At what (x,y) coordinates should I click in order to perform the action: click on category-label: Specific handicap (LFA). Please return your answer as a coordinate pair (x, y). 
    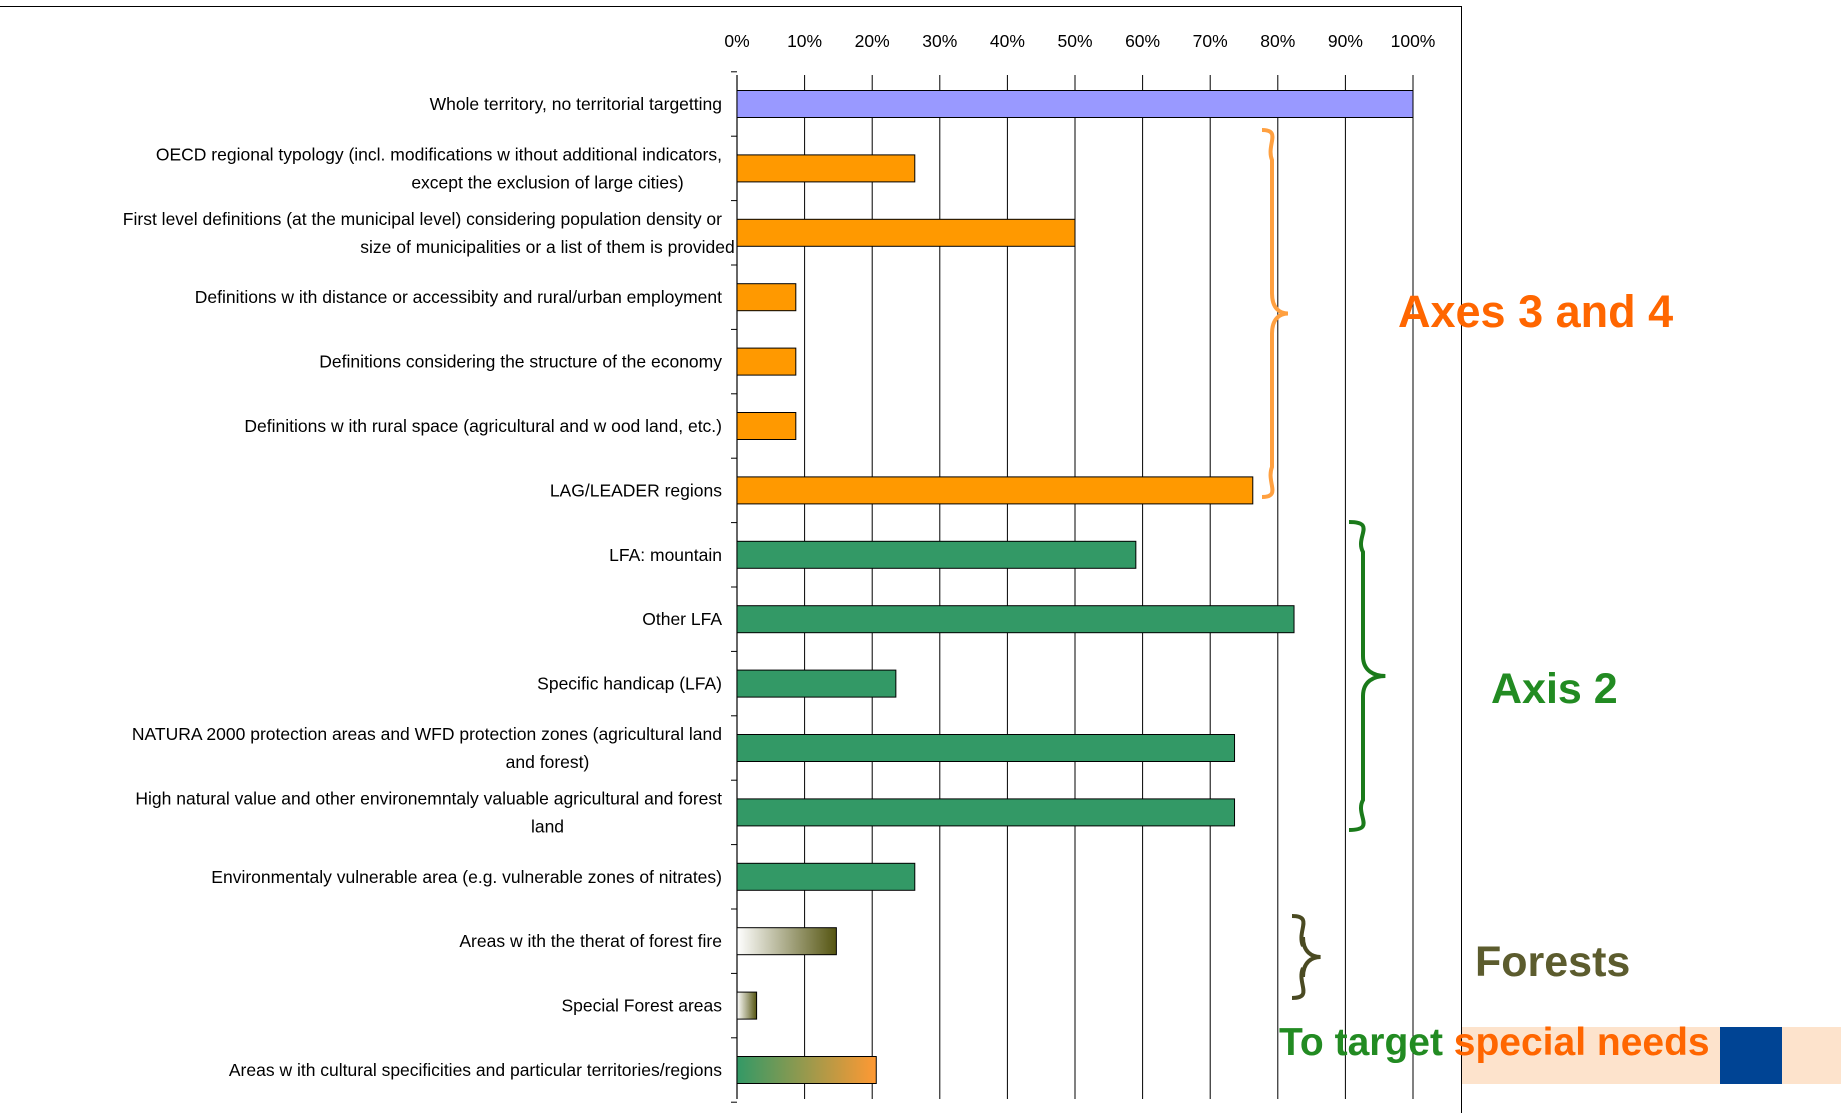
    Looking at the image, I should click on (629, 684).